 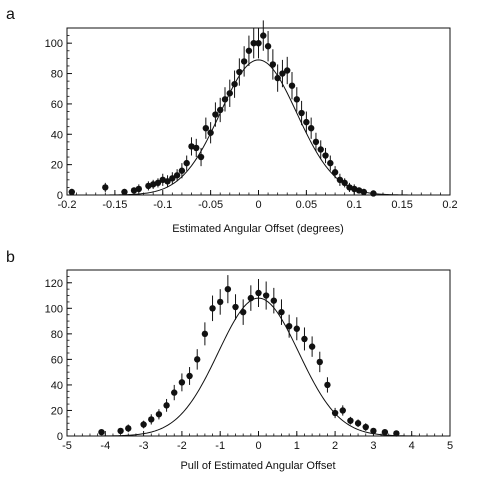 I want to click on panel-b-y-tick-label: 40, so click(x=57, y=386).